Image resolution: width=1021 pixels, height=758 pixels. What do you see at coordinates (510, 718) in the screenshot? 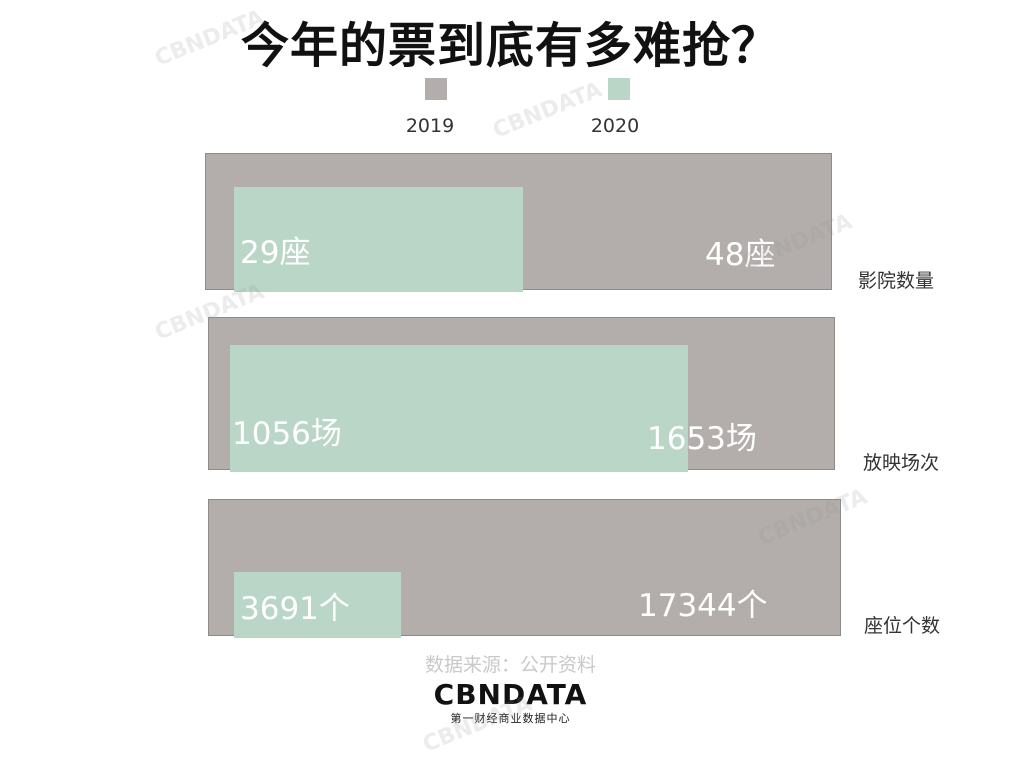
I see `brand-logo-subtitle: 第一财经商业数据中心` at bounding box center [510, 718].